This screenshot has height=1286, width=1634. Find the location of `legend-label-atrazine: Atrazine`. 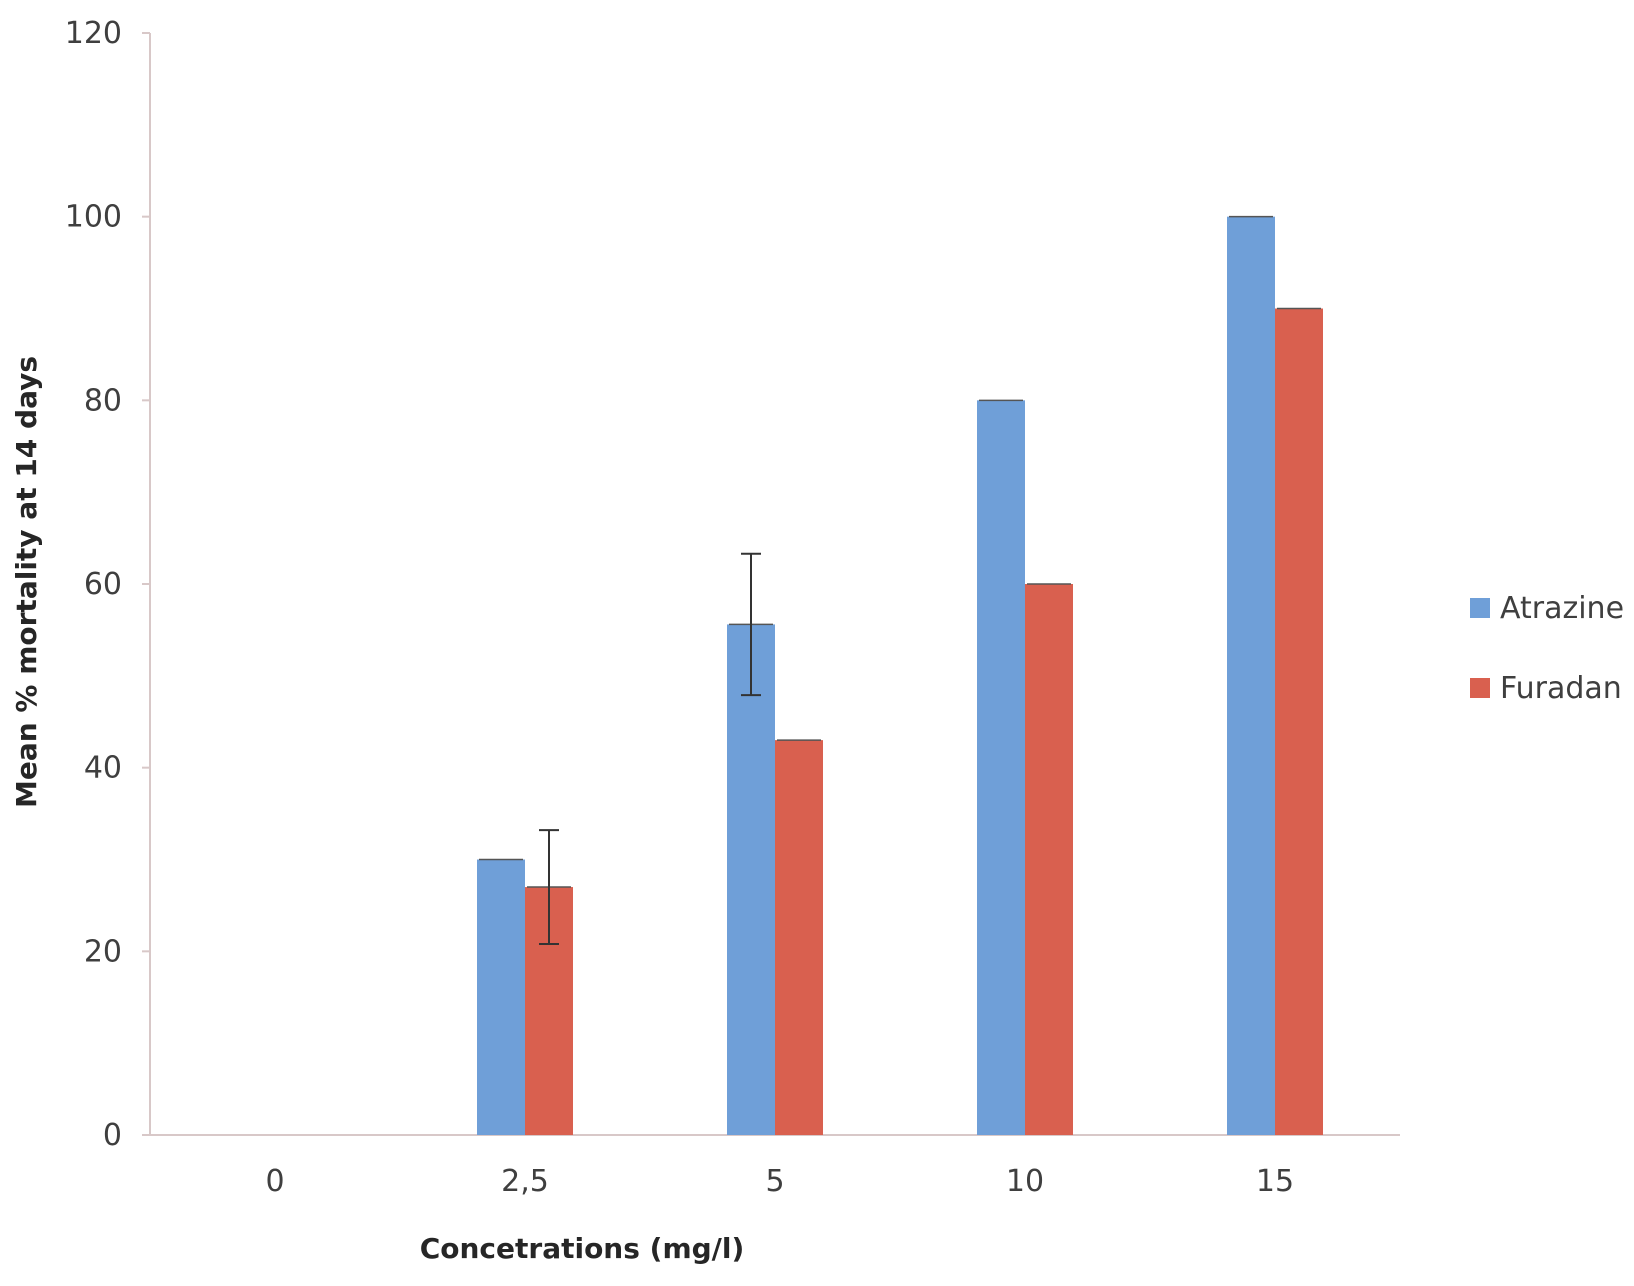

legend-label-atrazine: Atrazine is located at coordinates (1562, 608).